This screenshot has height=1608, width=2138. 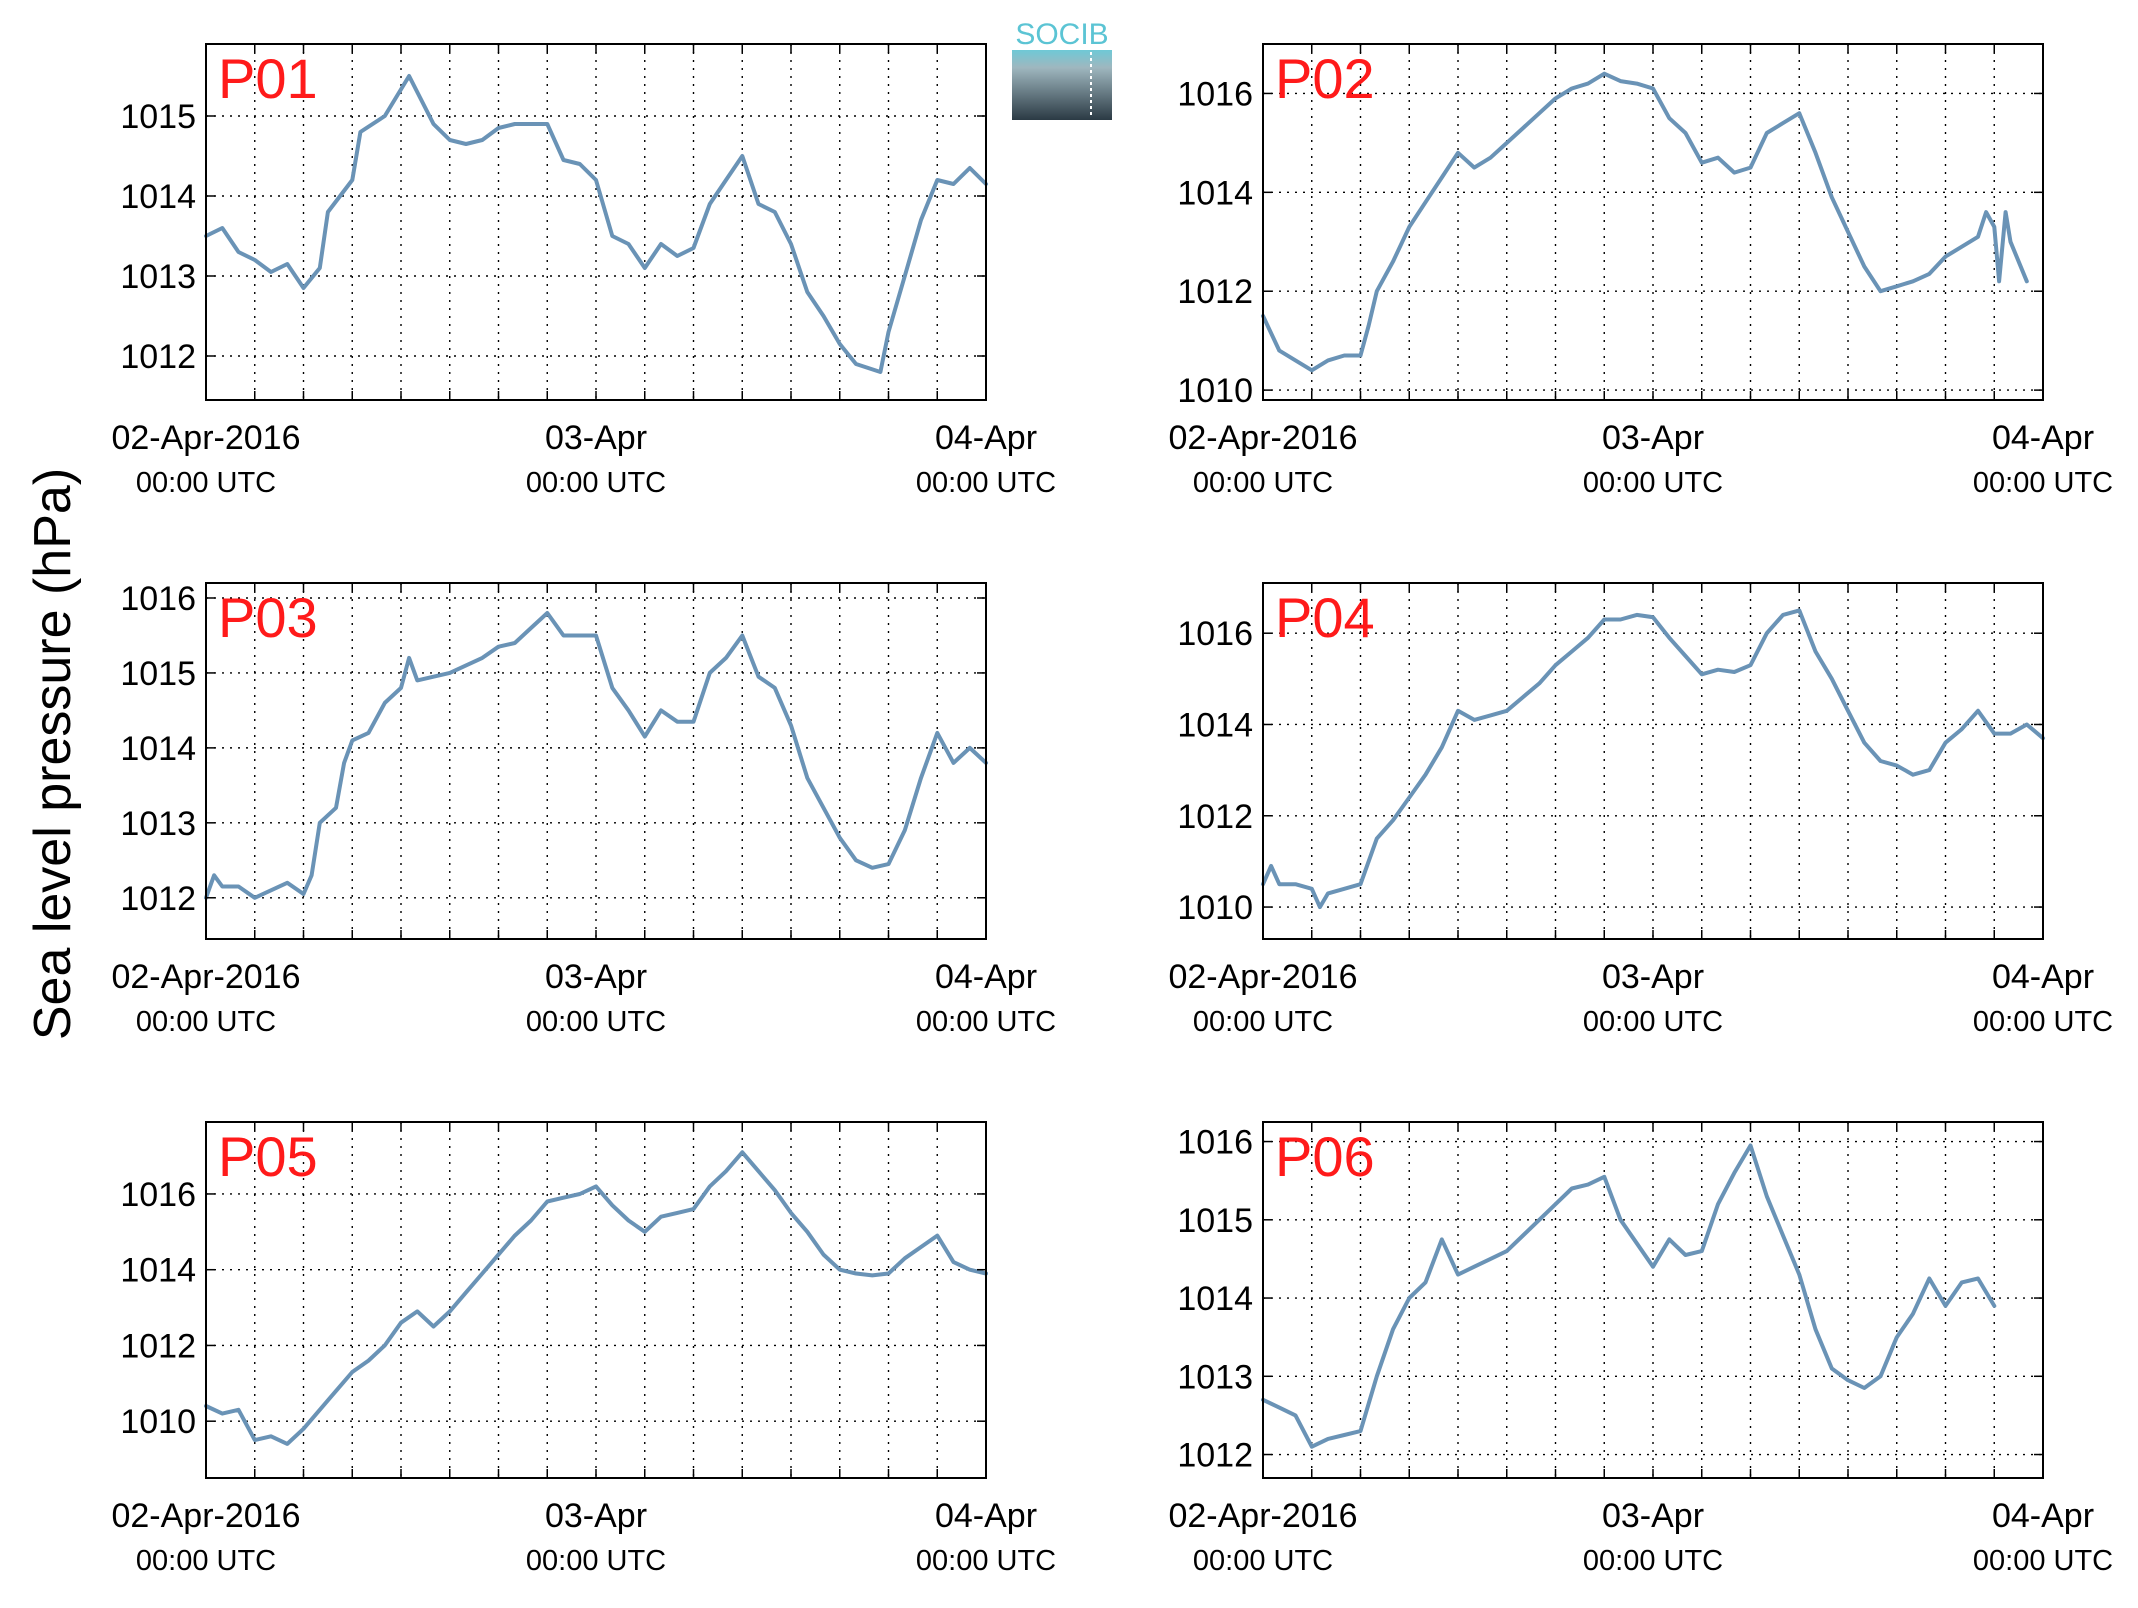 I want to click on socib-logo: SOCIB, so click(x=1062, y=69).